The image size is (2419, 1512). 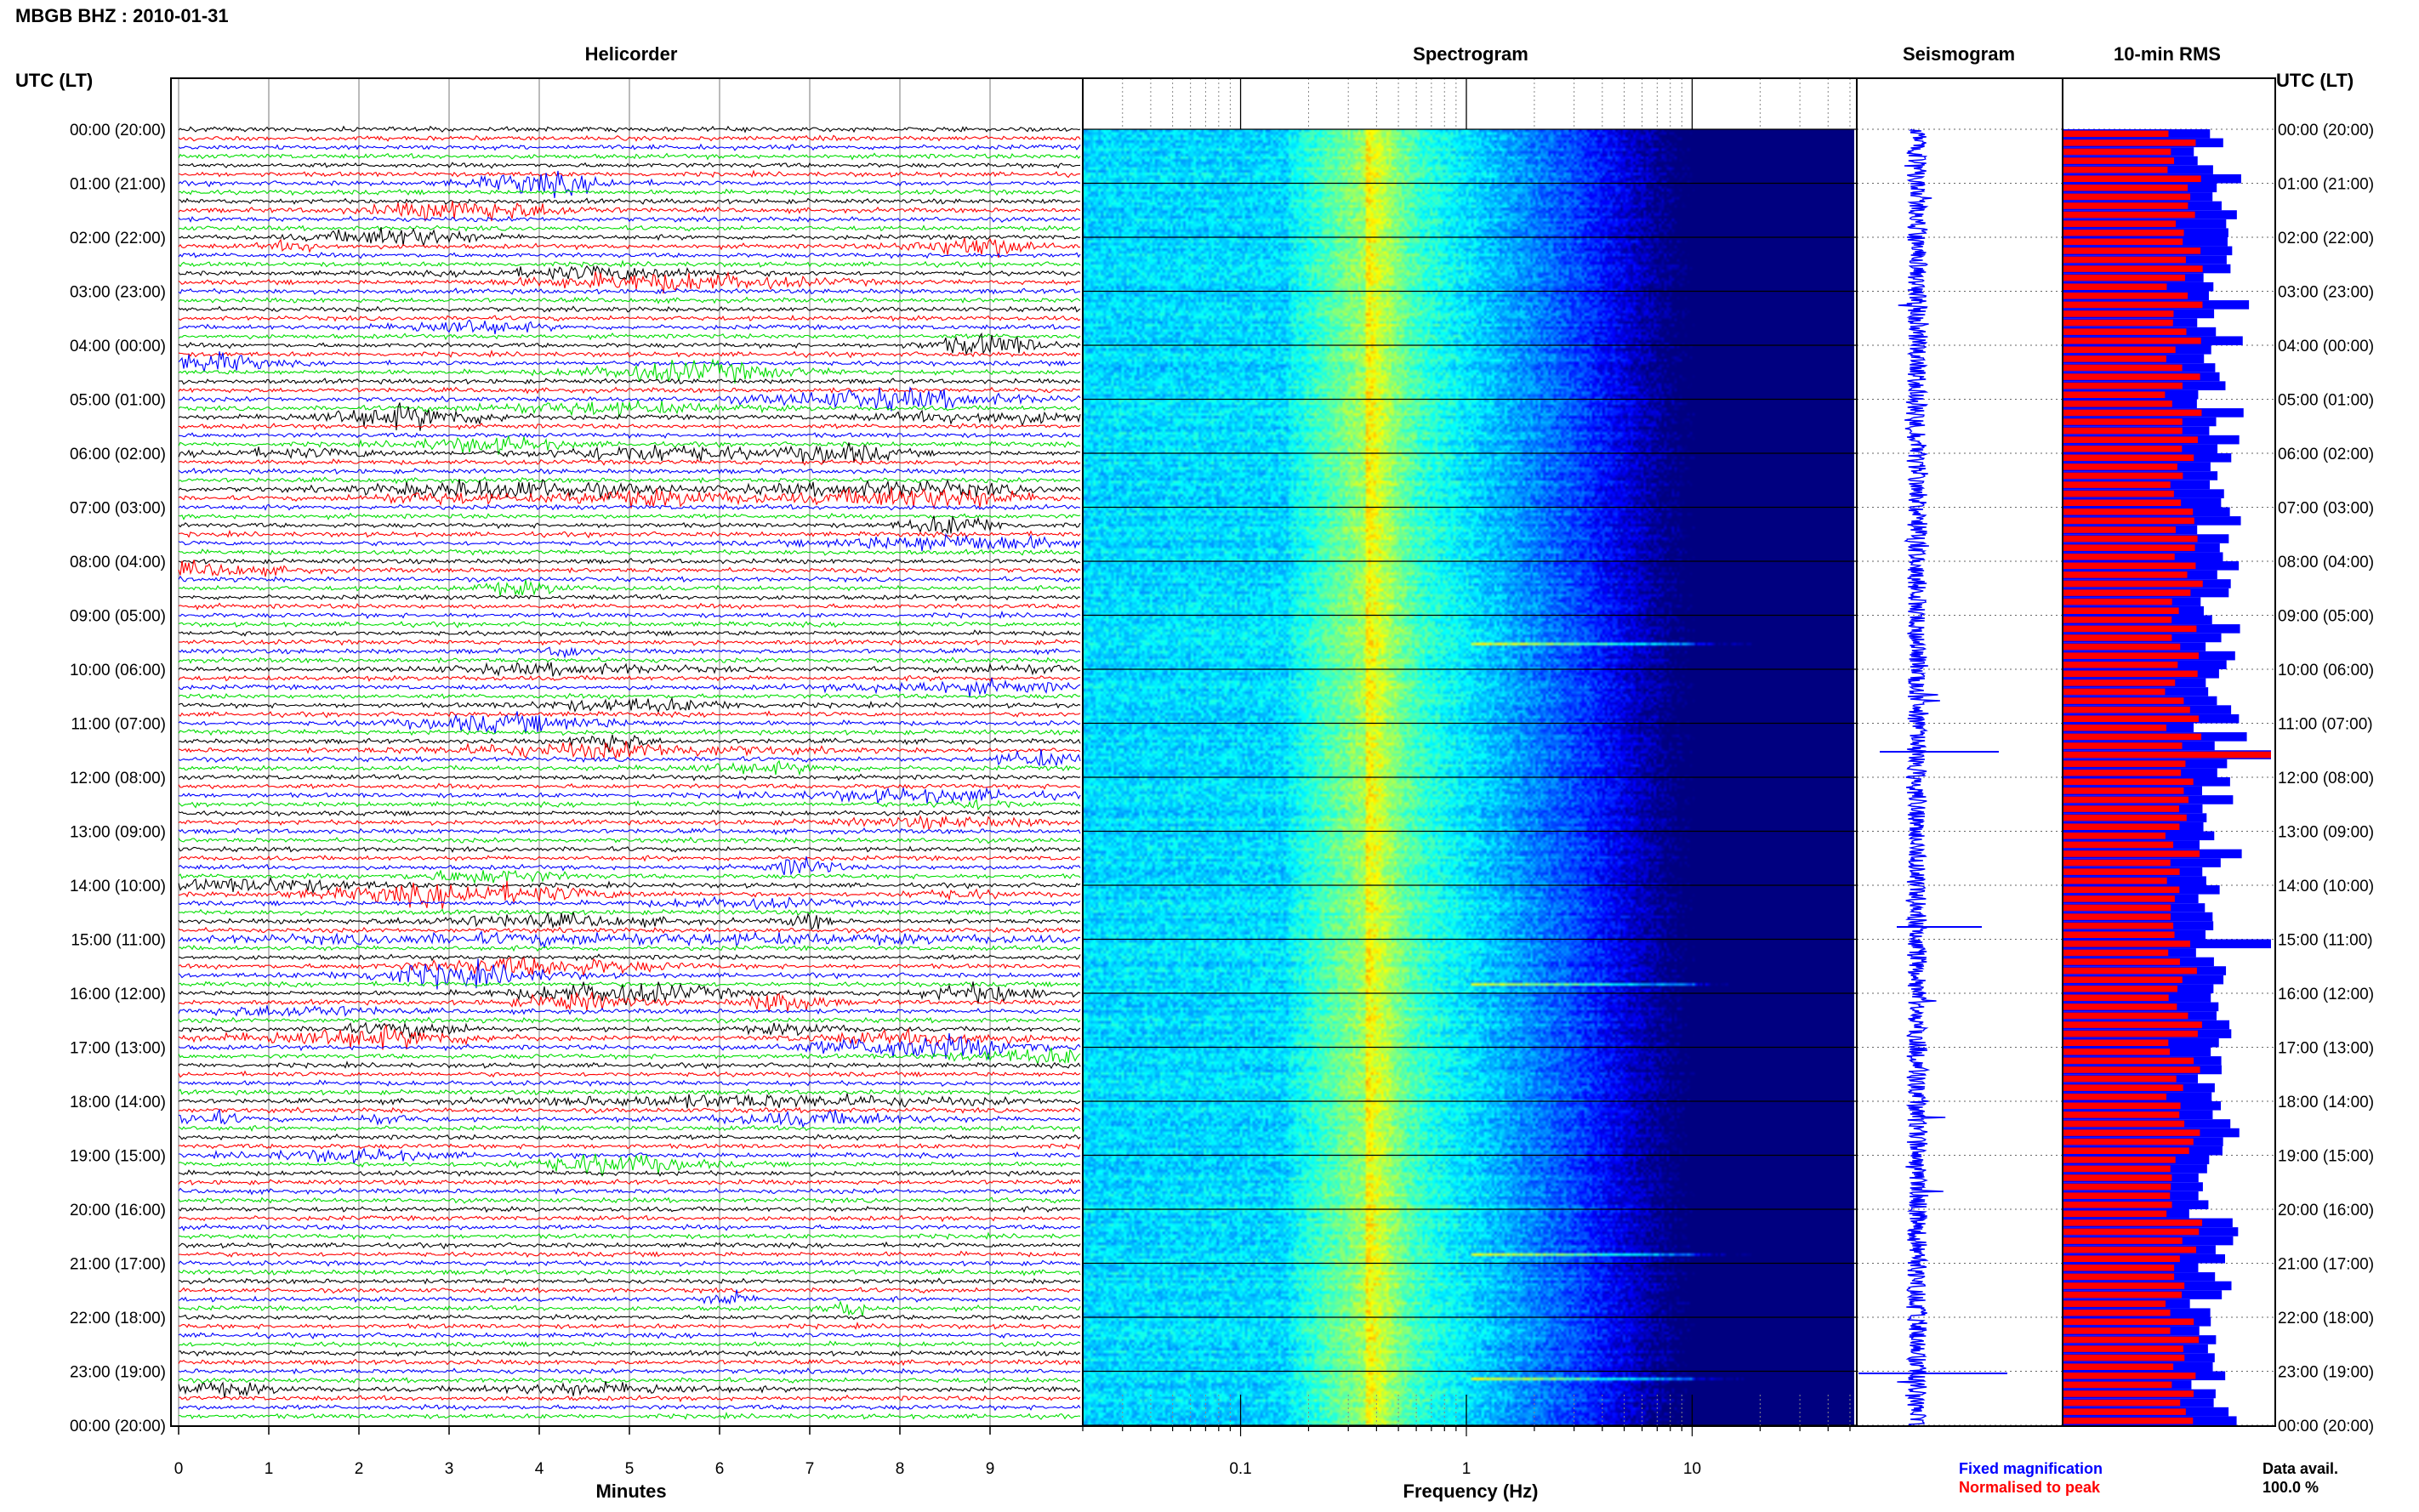 I want to click on time-label-left: 04:00 (00:00), so click(x=118, y=346).